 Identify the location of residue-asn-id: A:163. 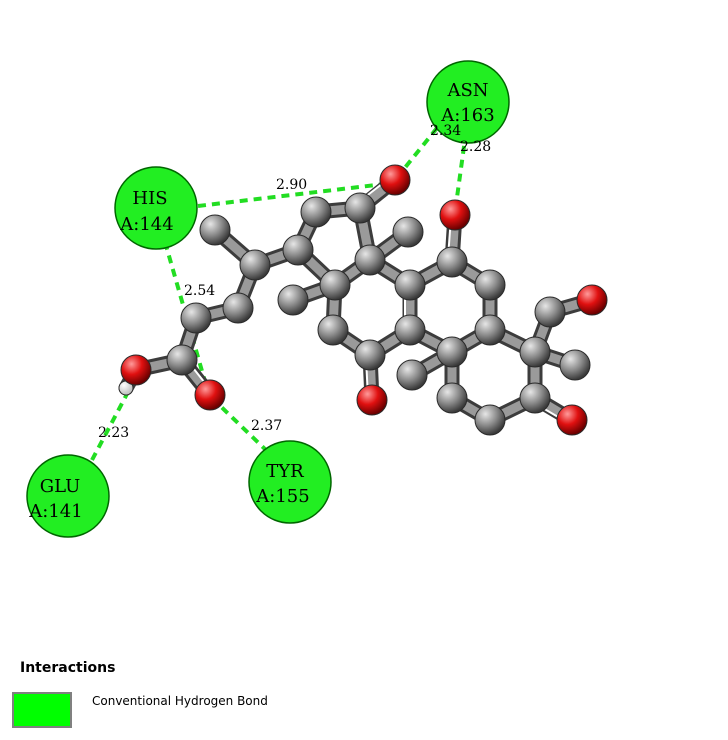
(467, 115).